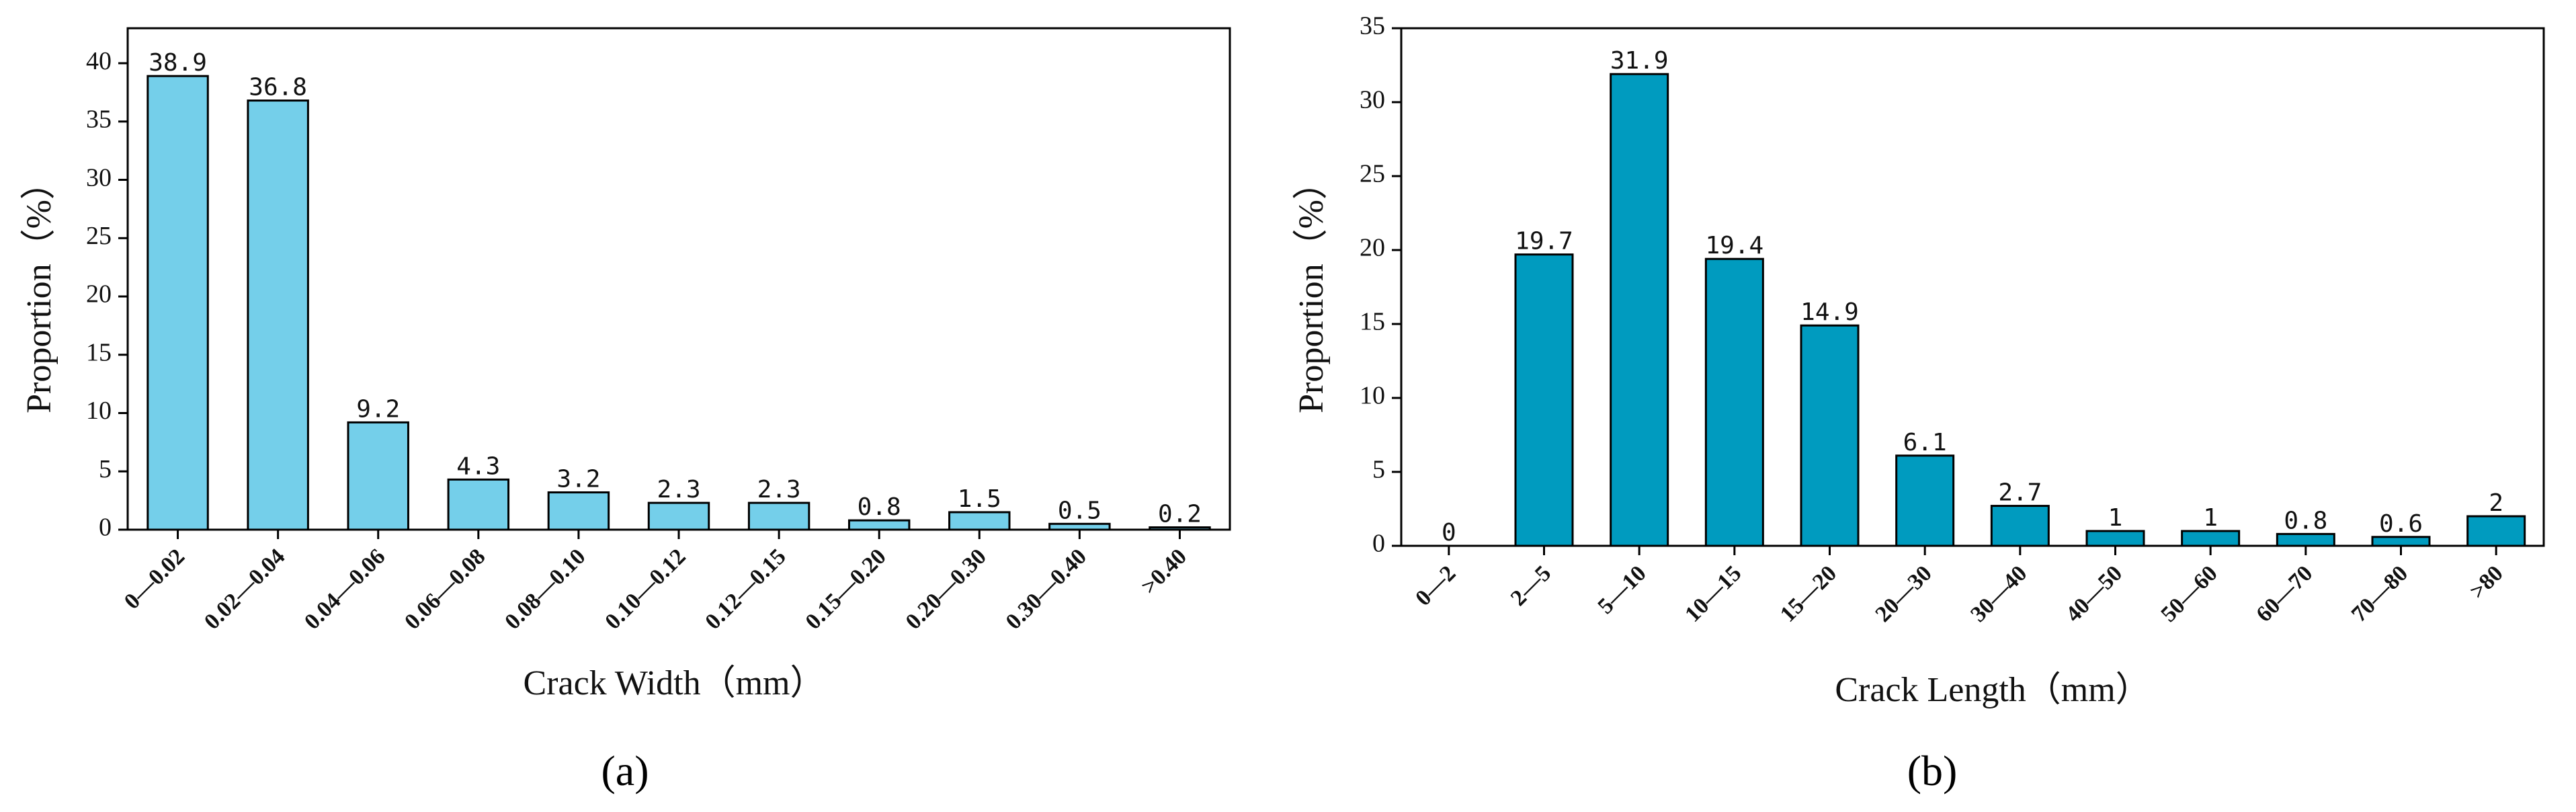  I want to click on y-tick-label-a: 5, so click(105, 469).